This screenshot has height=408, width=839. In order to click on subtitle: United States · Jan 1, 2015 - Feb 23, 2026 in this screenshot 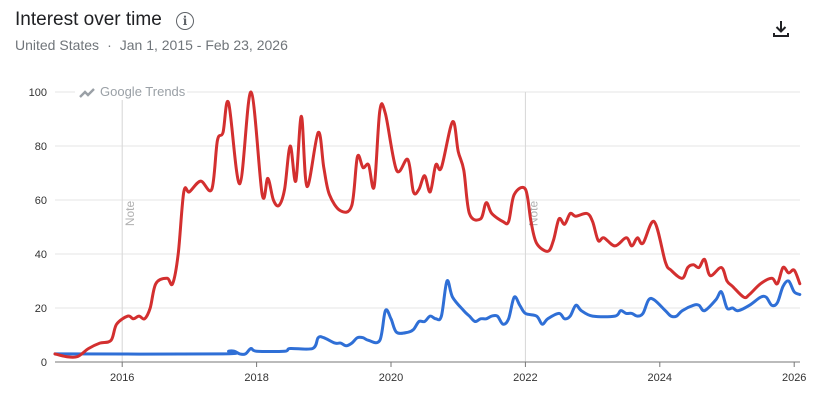, I will do `click(151, 45)`.